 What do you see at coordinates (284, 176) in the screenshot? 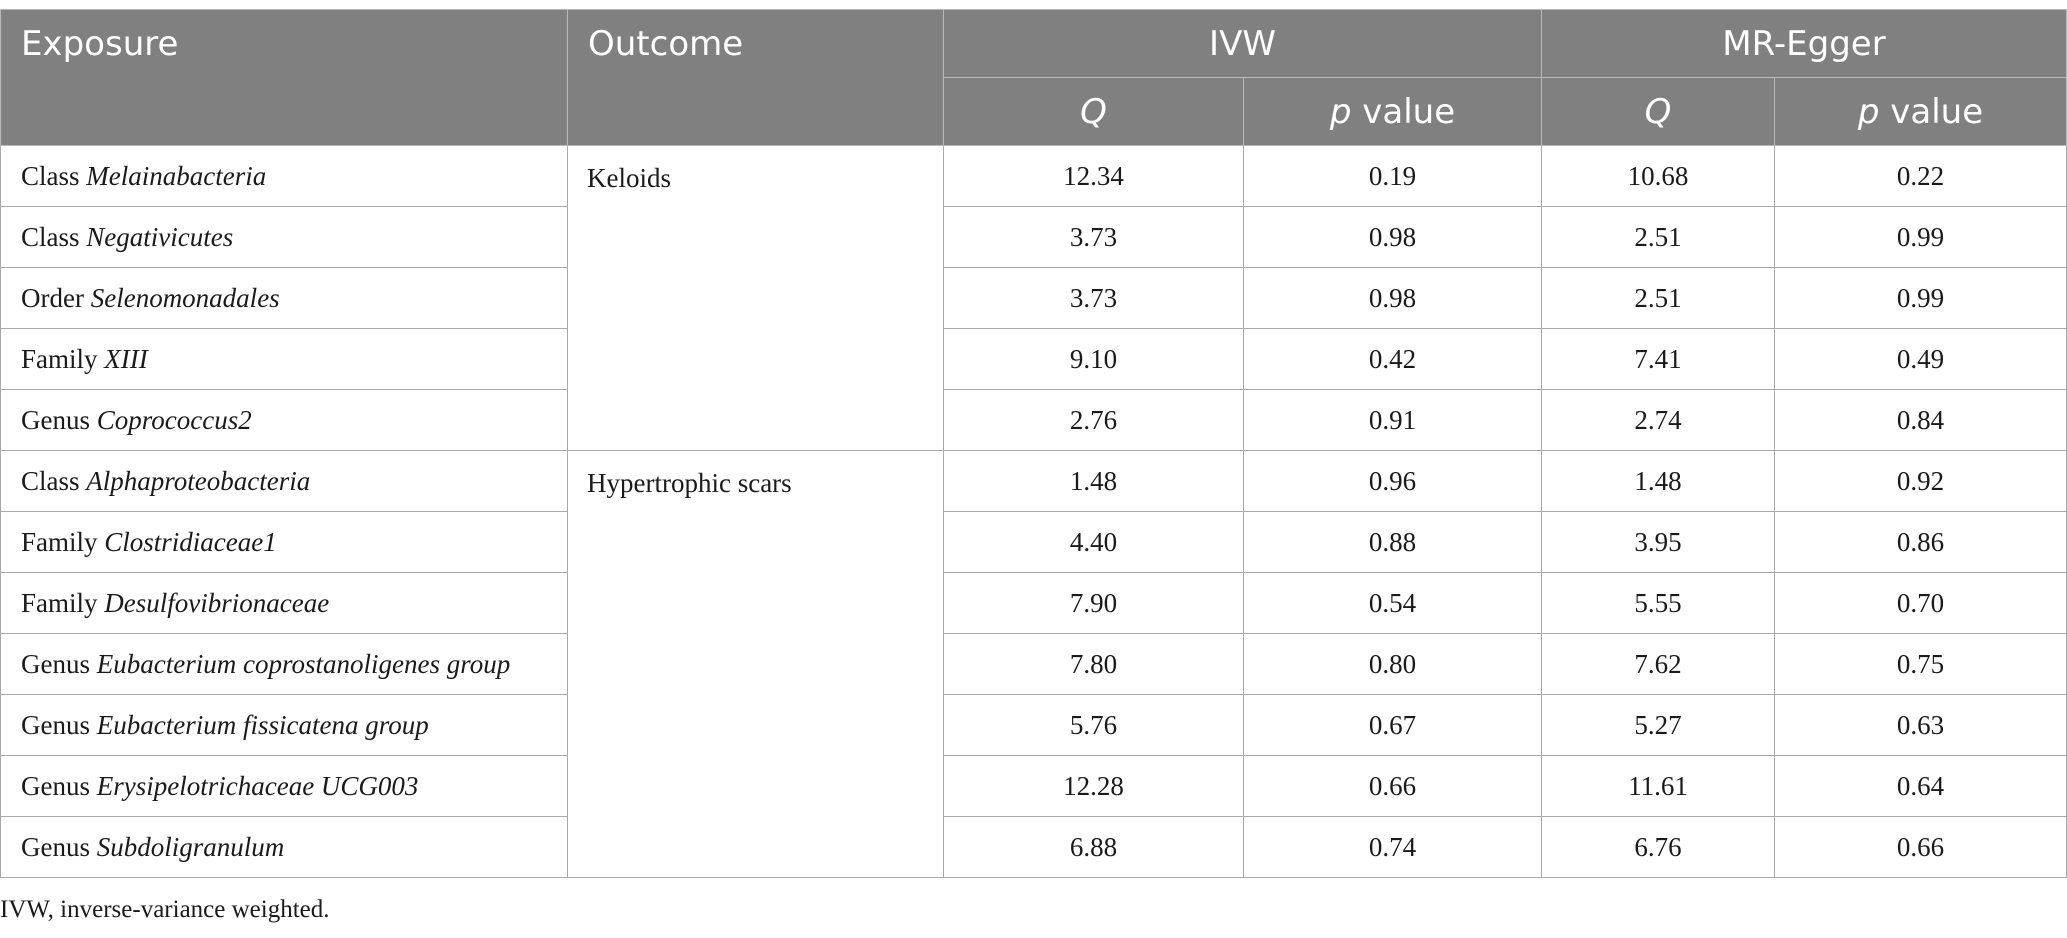
I see `exposure-cell: Class Melainabacteria` at bounding box center [284, 176].